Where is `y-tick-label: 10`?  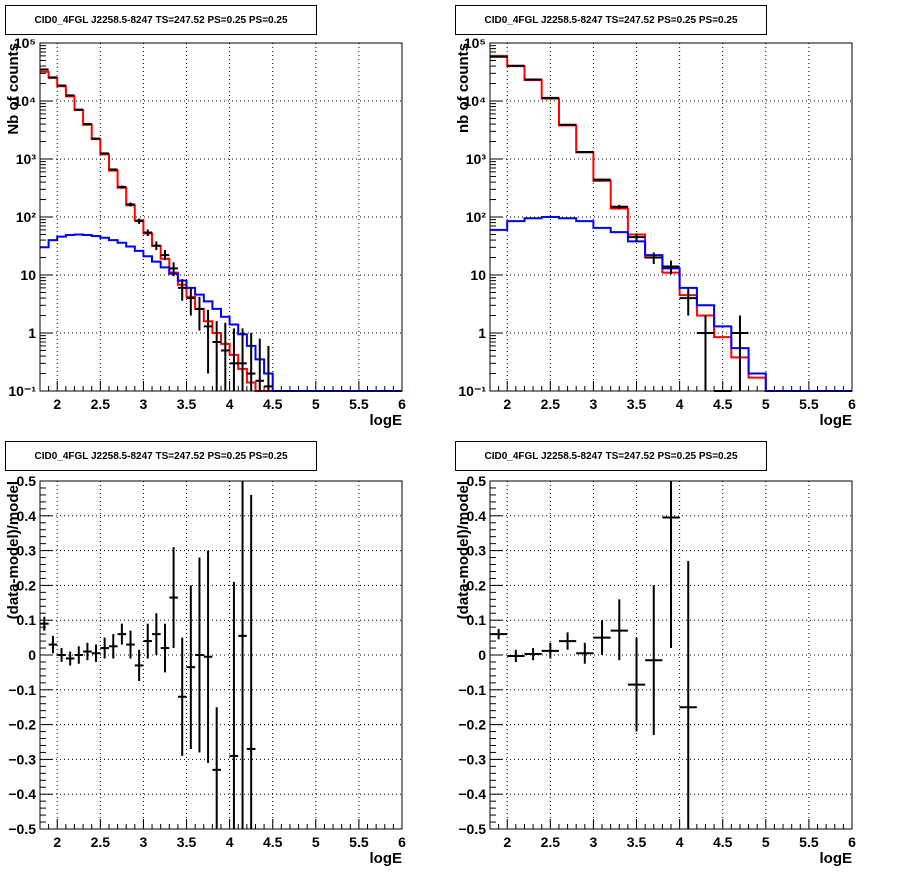
y-tick-label: 10 is located at coordinates (28, 275).